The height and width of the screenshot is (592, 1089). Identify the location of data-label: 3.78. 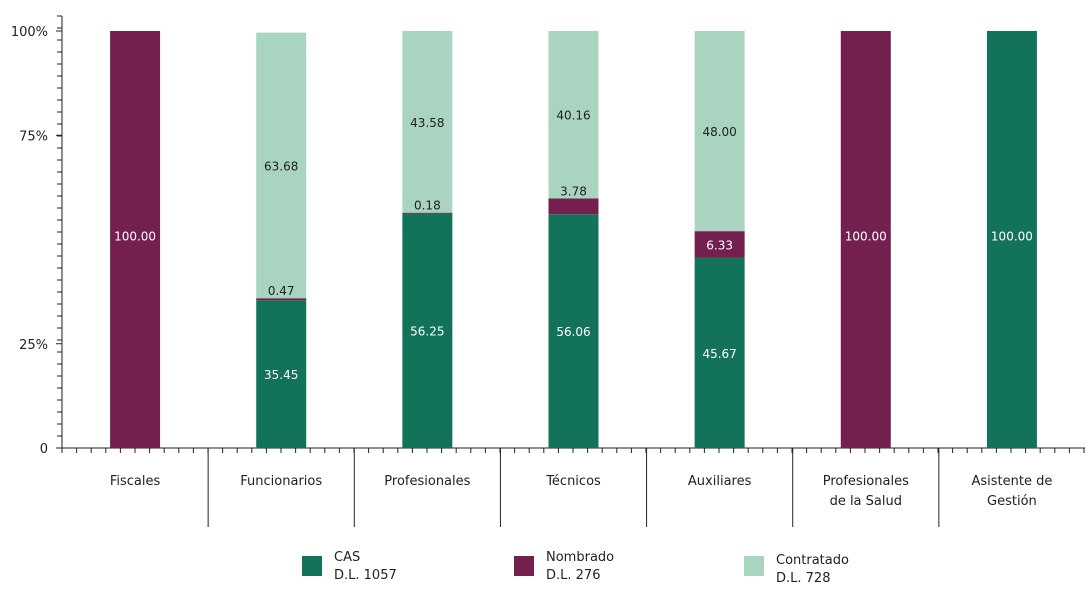
(573, 191).